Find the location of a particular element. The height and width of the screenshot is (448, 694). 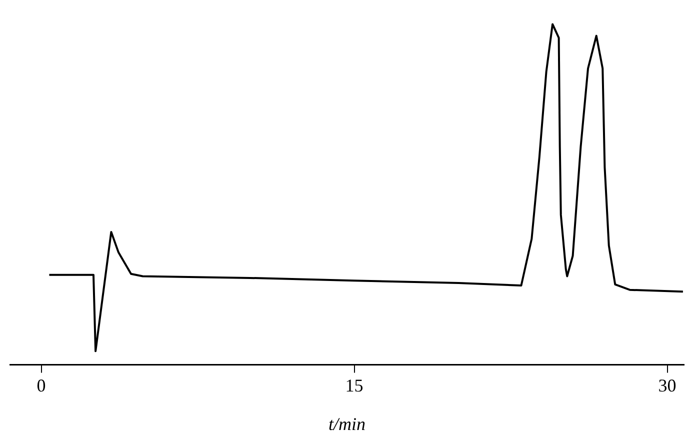

x-tick-label: 15 is located at coordinates (354, 385).